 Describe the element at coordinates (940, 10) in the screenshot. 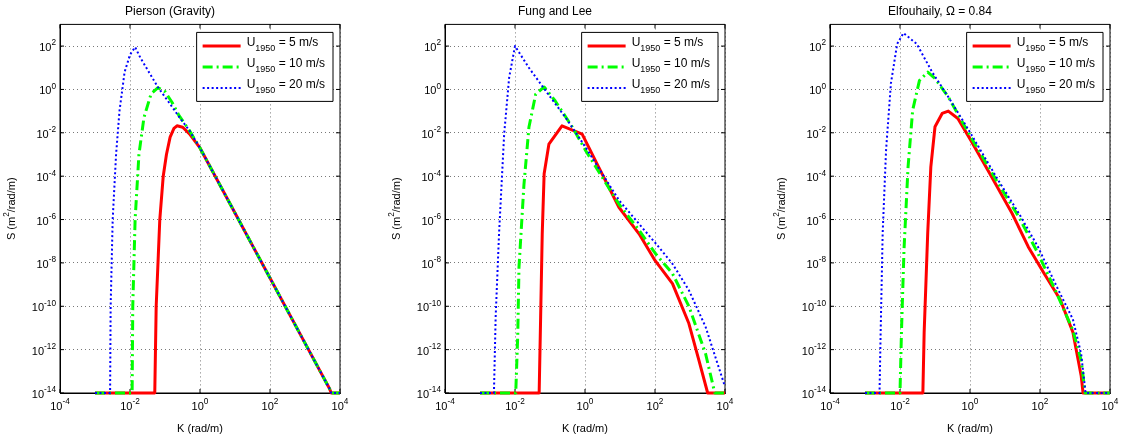

I see `chart-title: Elfouhaily, Ω = 0.84` at that location.